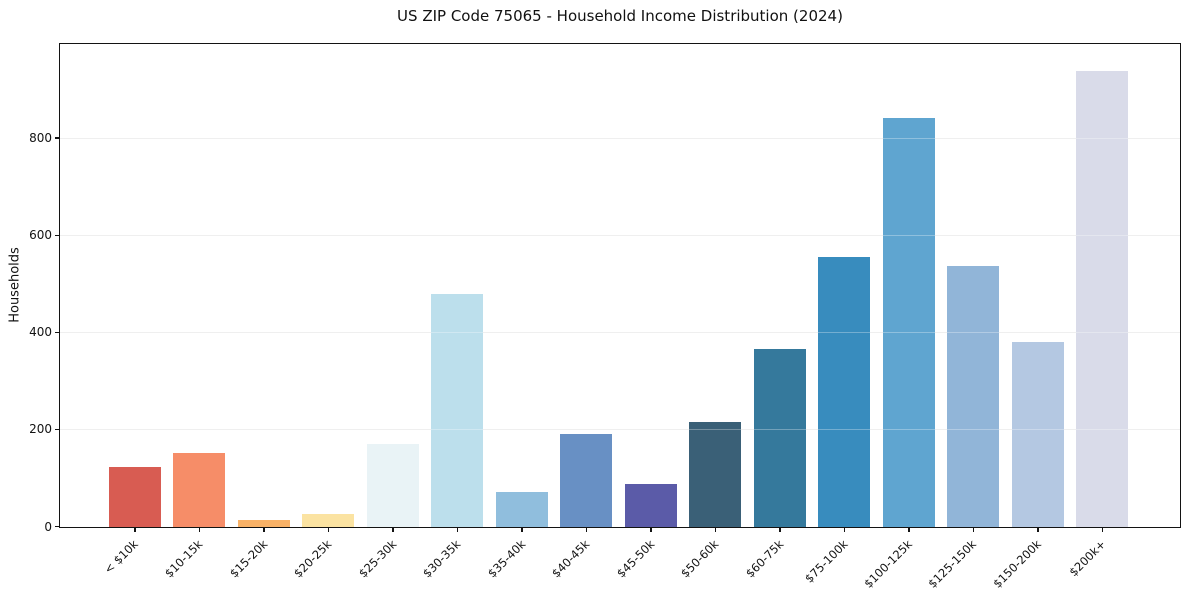 This screenshot has width=1189, height=590. What do you see at coordinates (328, 520) in the screenshot?
I see `bar-20-25k` at bounding box center [328, 520].